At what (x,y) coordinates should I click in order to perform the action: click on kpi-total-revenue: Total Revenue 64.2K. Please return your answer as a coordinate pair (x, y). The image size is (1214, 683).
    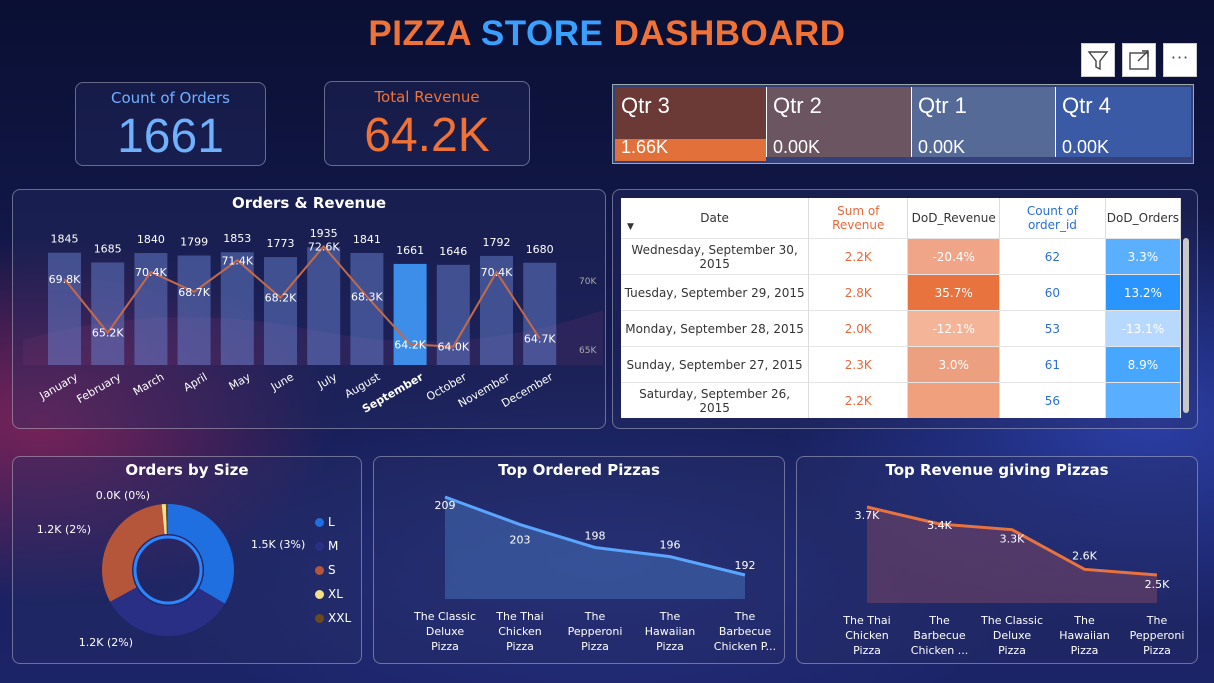
    Looking at the image, I should click on (427, 123).